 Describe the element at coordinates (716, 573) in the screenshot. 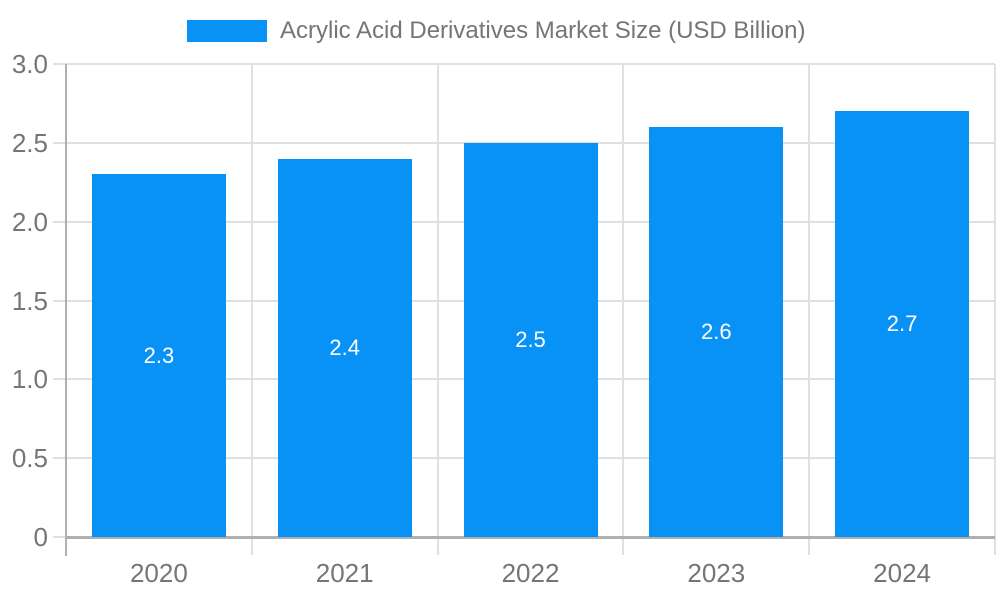

I see `x-axis-category-label: 2023` at that location.